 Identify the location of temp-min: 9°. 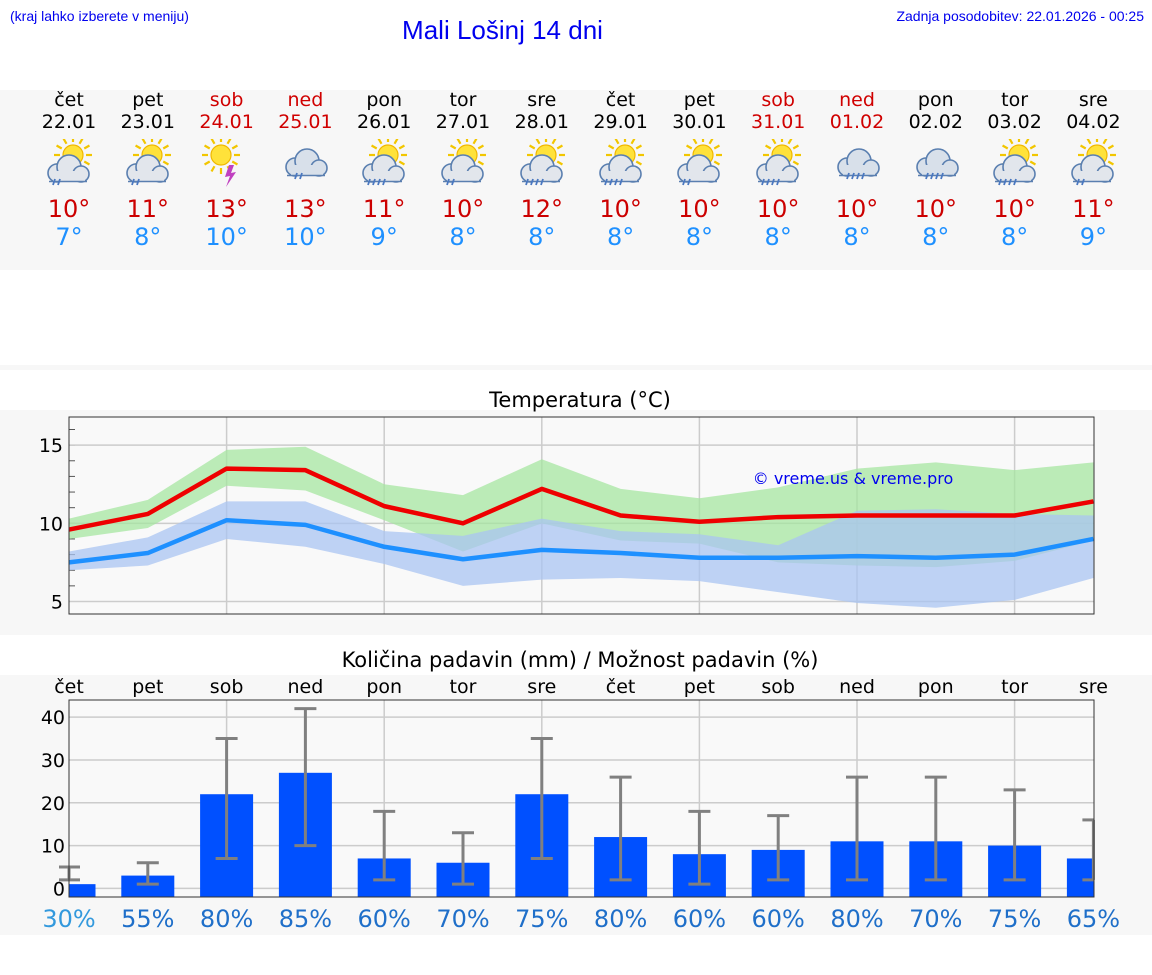
(384, 237).